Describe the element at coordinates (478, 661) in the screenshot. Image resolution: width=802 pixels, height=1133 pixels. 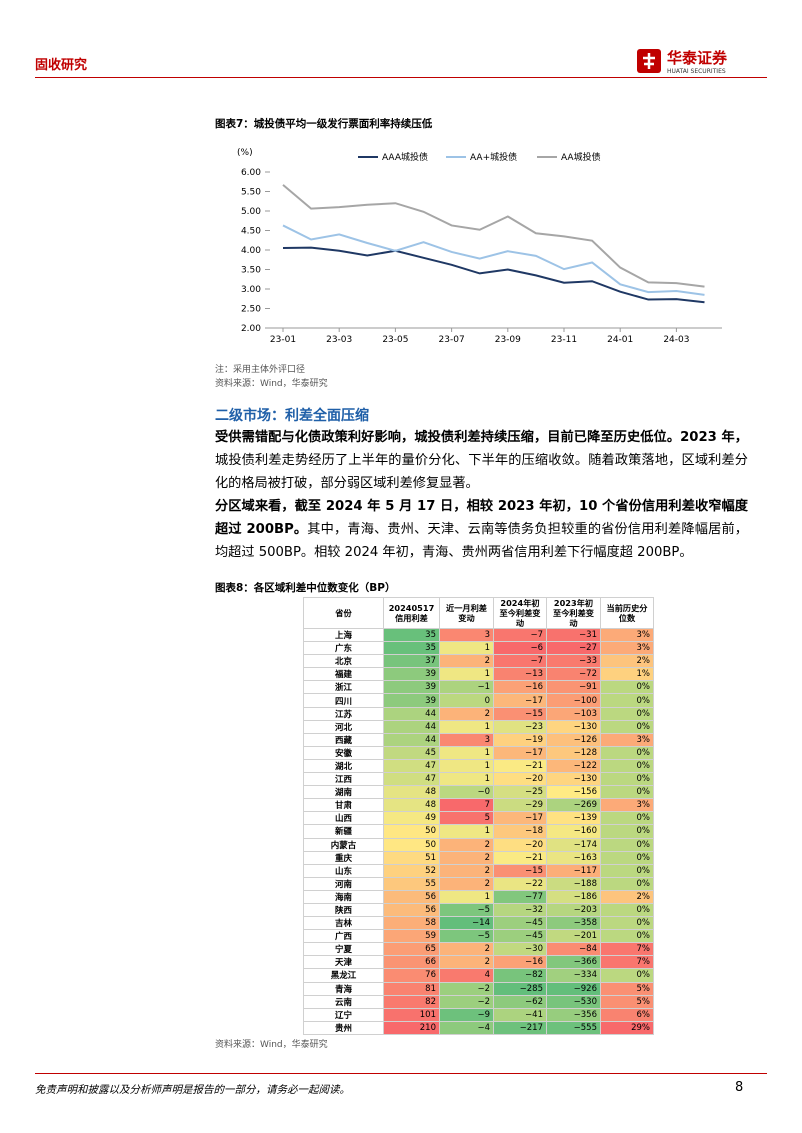
I see `table-row: 北京 37 2 −7 −33 2%` at that location.